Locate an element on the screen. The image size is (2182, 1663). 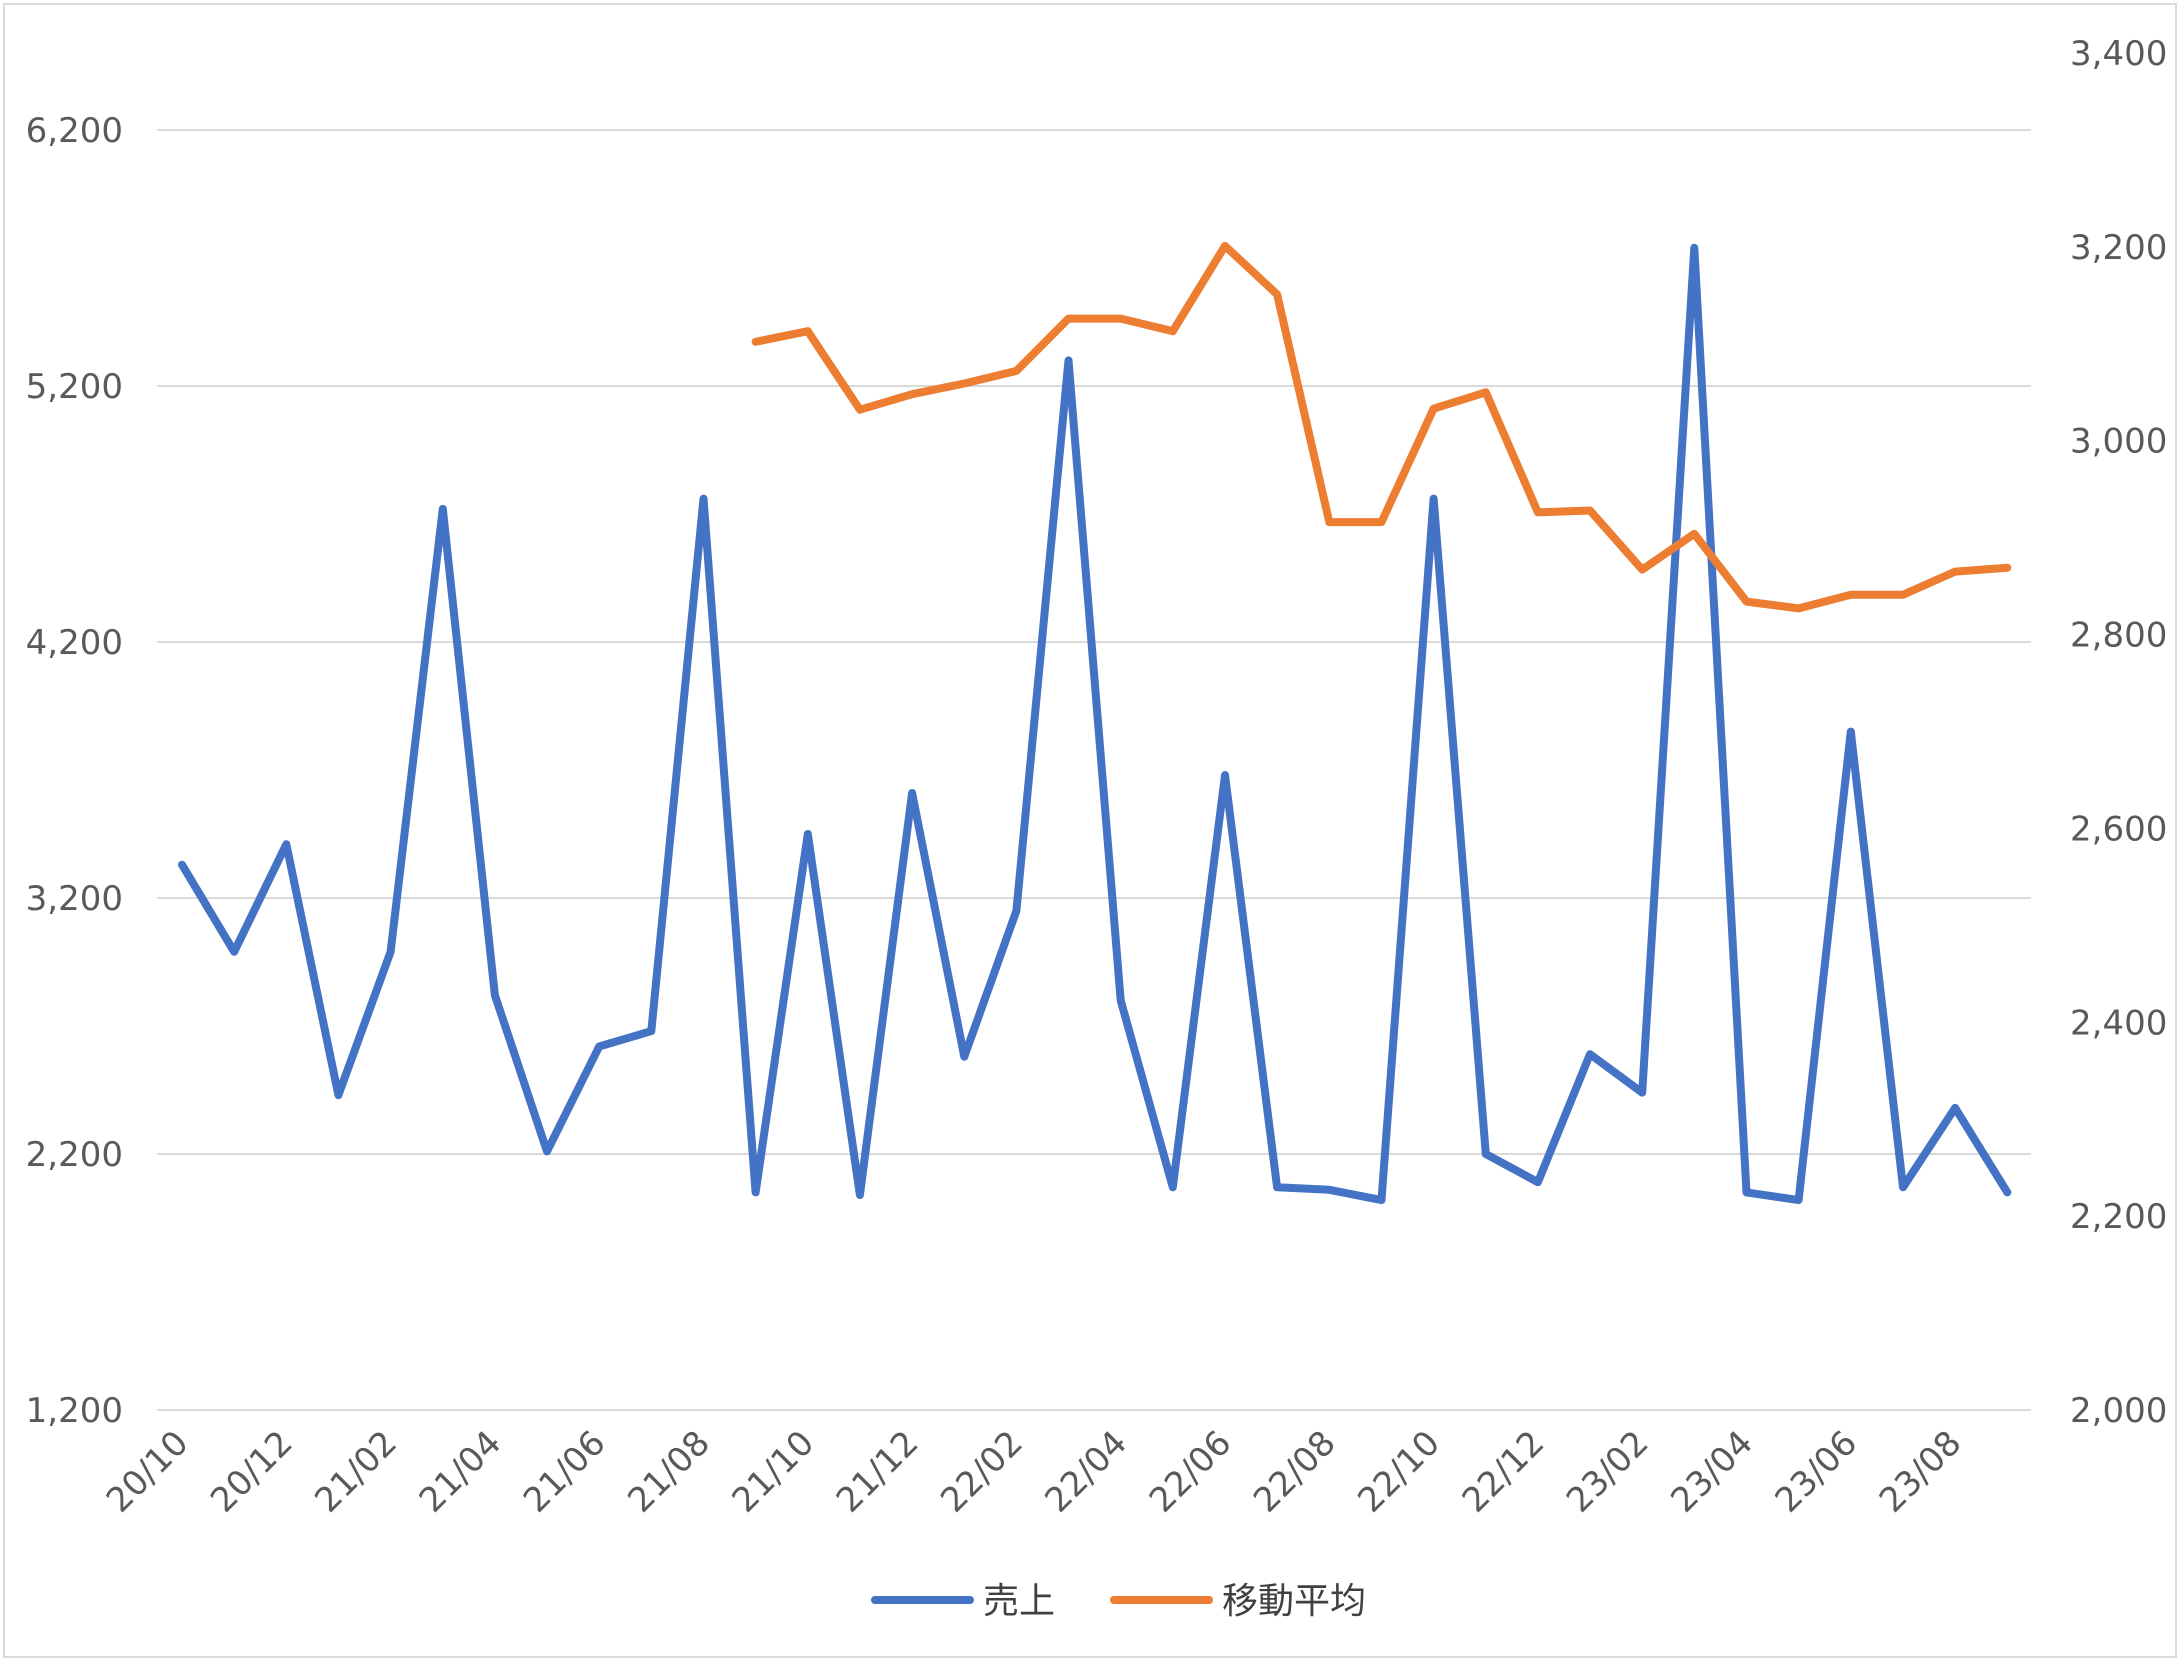
right-tick-label: 2,600 is located at coordinates (2118, 829).